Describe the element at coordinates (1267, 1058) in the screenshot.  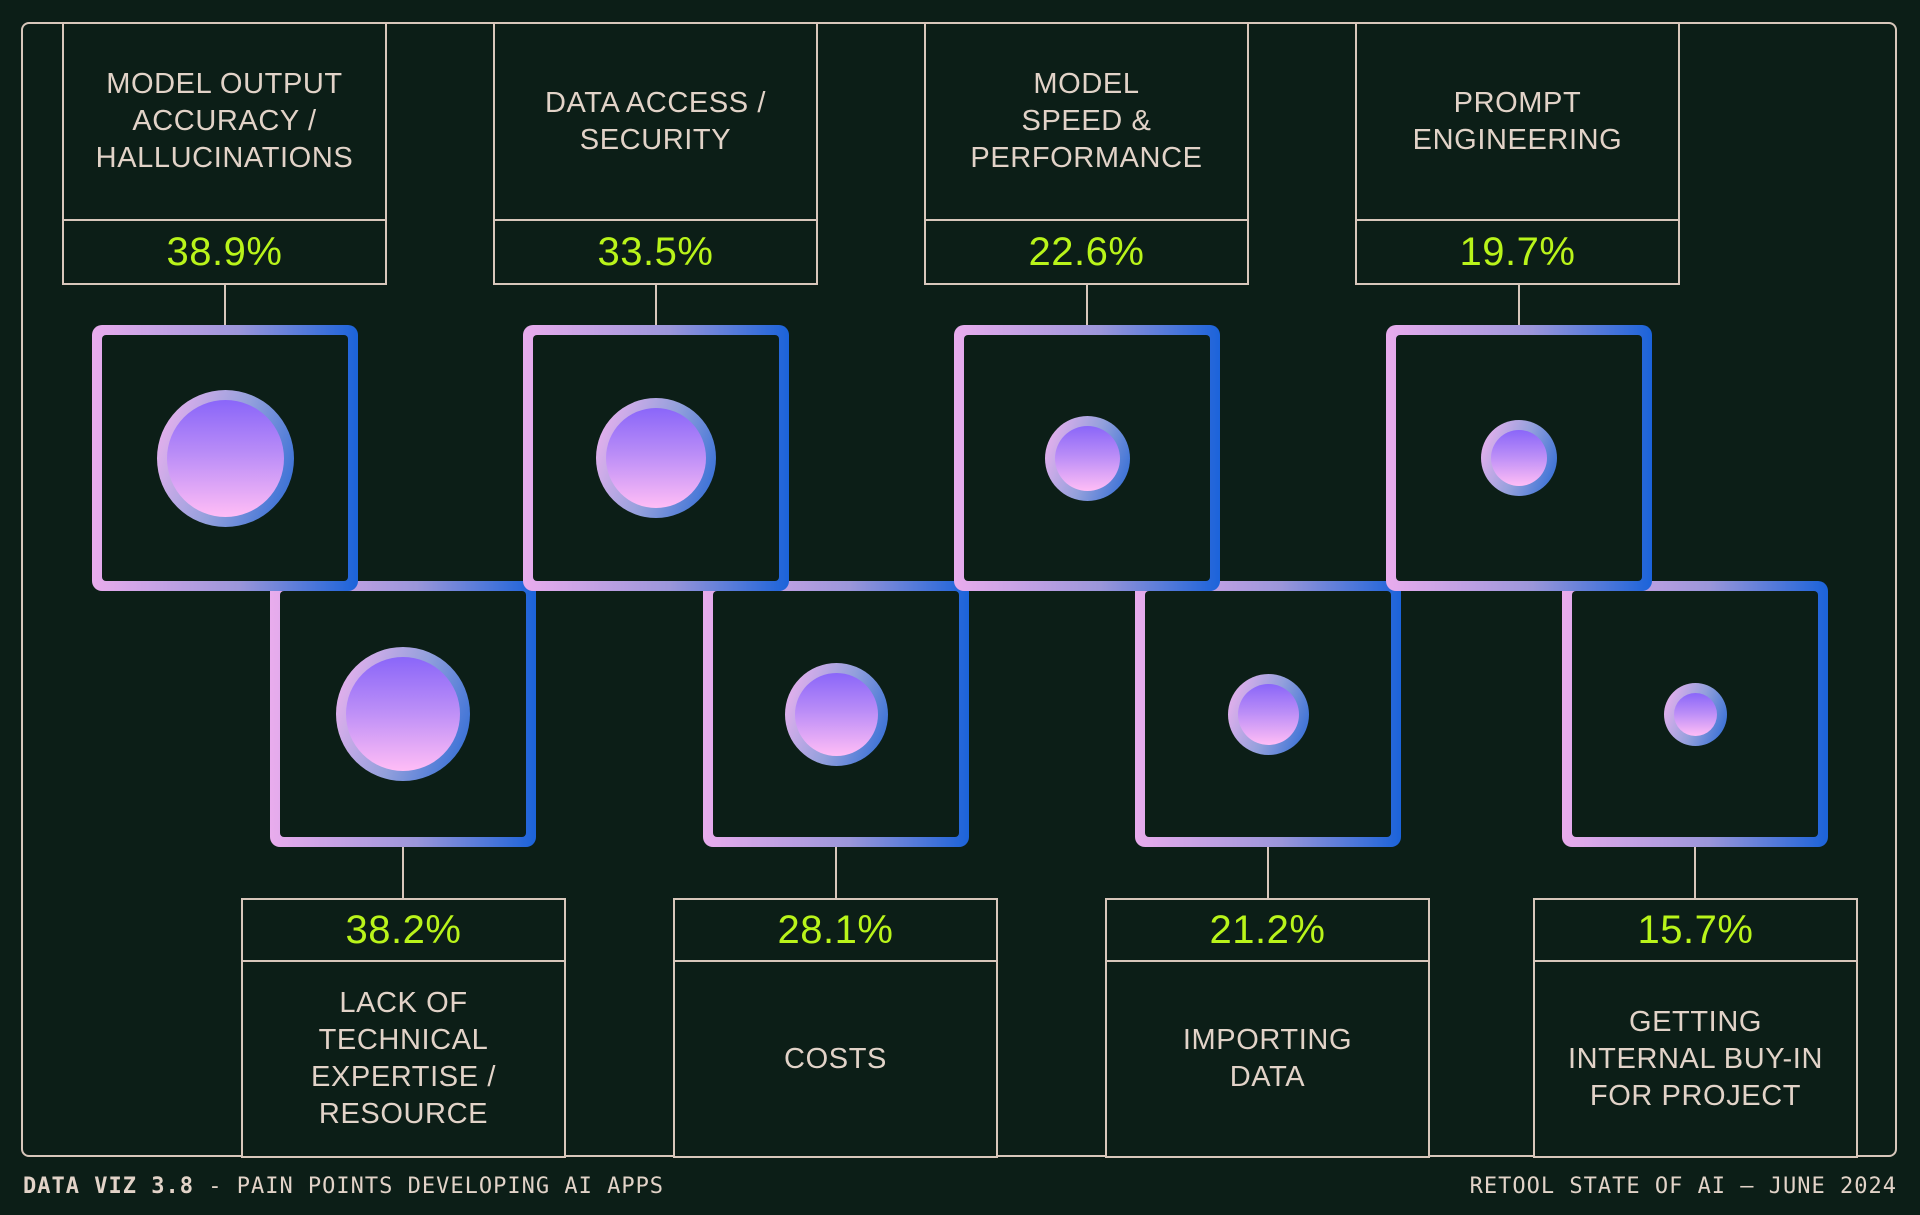
I see `category-label: IMPORTING DATA` at that location.